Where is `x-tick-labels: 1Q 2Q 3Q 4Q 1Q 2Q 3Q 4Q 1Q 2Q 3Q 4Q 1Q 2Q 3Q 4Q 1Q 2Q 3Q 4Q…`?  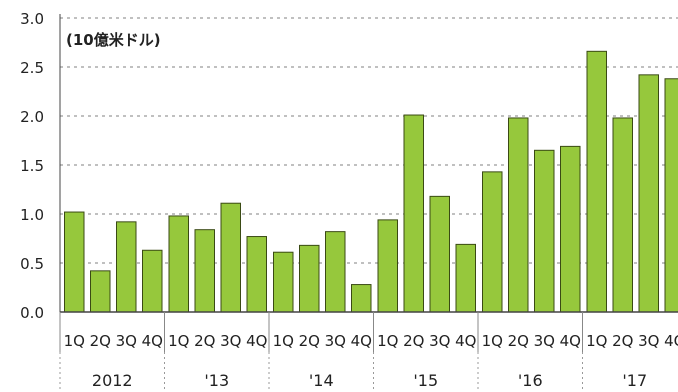 x-tick-labels: 1Q 2Q 3Q 4Q 1Q 2Q 3Q 4Q 1Q 2Q 3Q 4Q 1Q 2Q 3Q 4Q 1Q 2Q 3Q 4Q… is located at coordinates (371, 361).